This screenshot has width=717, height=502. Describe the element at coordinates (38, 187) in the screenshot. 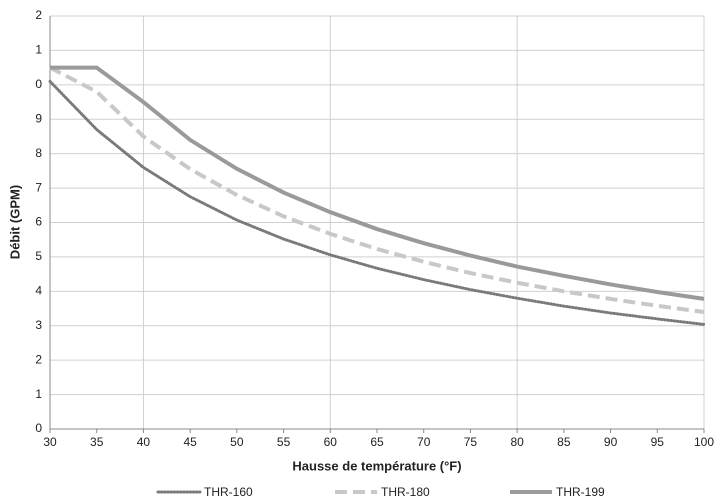

I see `y-tick-label: 7` at that location.